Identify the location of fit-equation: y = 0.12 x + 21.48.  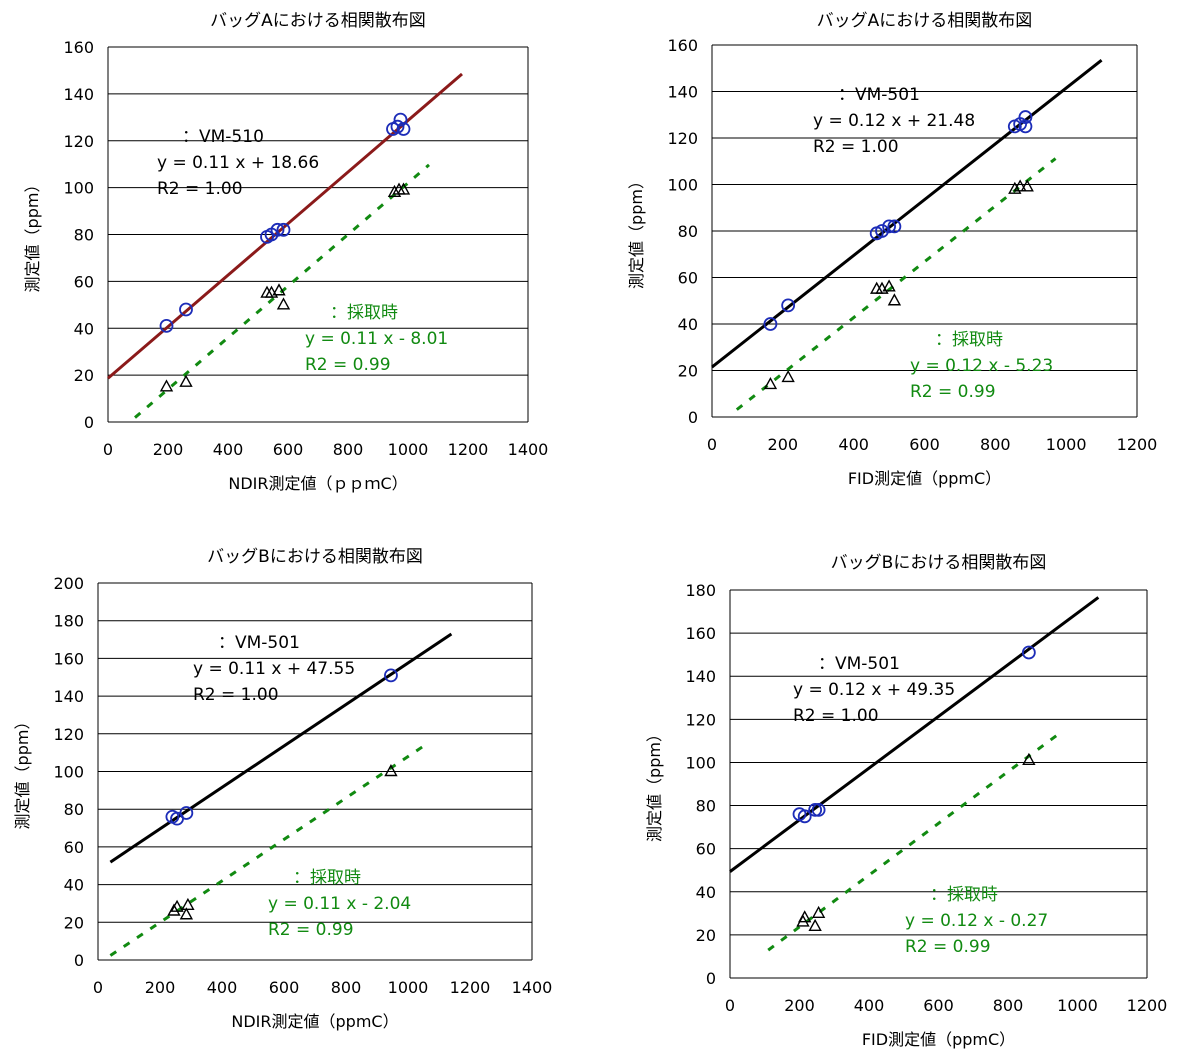
(894, 121).